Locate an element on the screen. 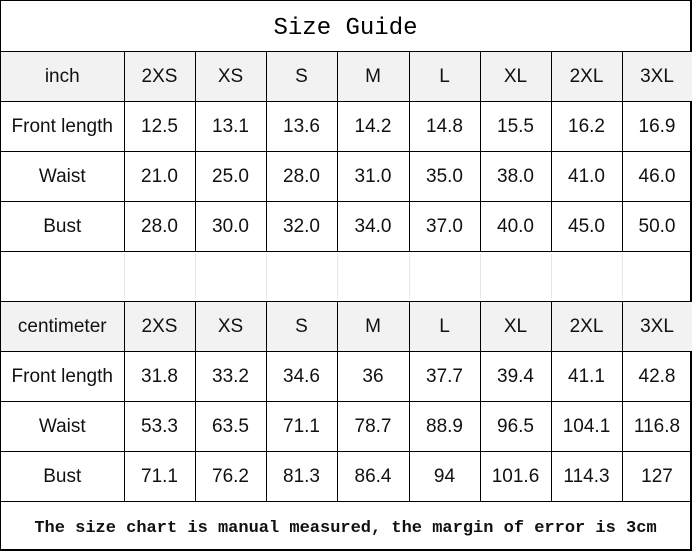 This screenshot has height=551, width=692. measurement-value: 76.2 is located at coordinates (230, 476).